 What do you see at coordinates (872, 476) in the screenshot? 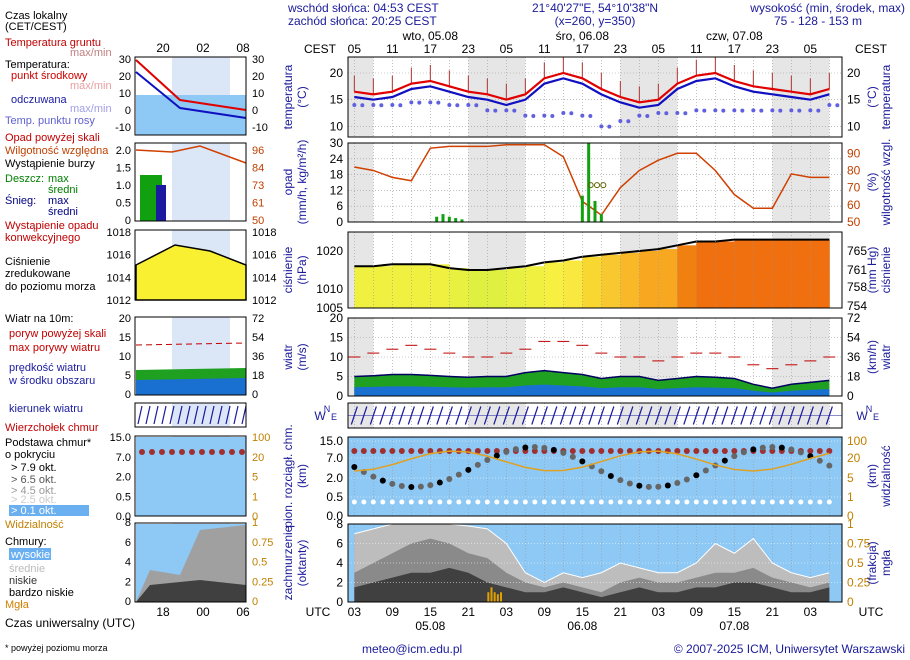
I see `vis-axis-unit: (km)` at bounding box center [872, 476].